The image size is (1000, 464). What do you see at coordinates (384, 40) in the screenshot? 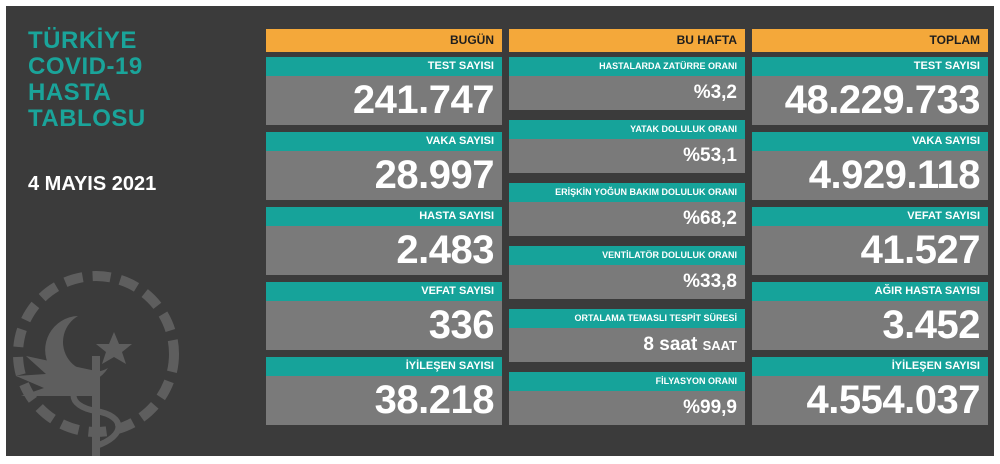
I see `column-heading-today: BUGÜN` at bounding box center [384, 40].